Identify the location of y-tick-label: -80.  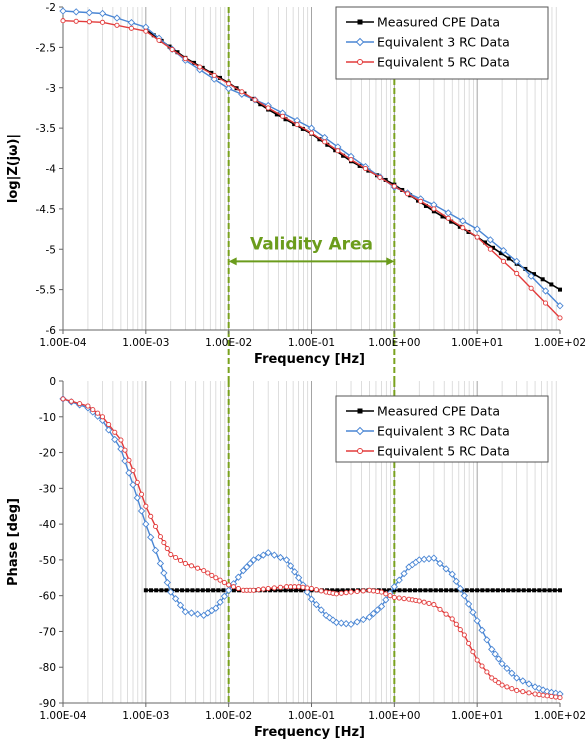
(47, 668).